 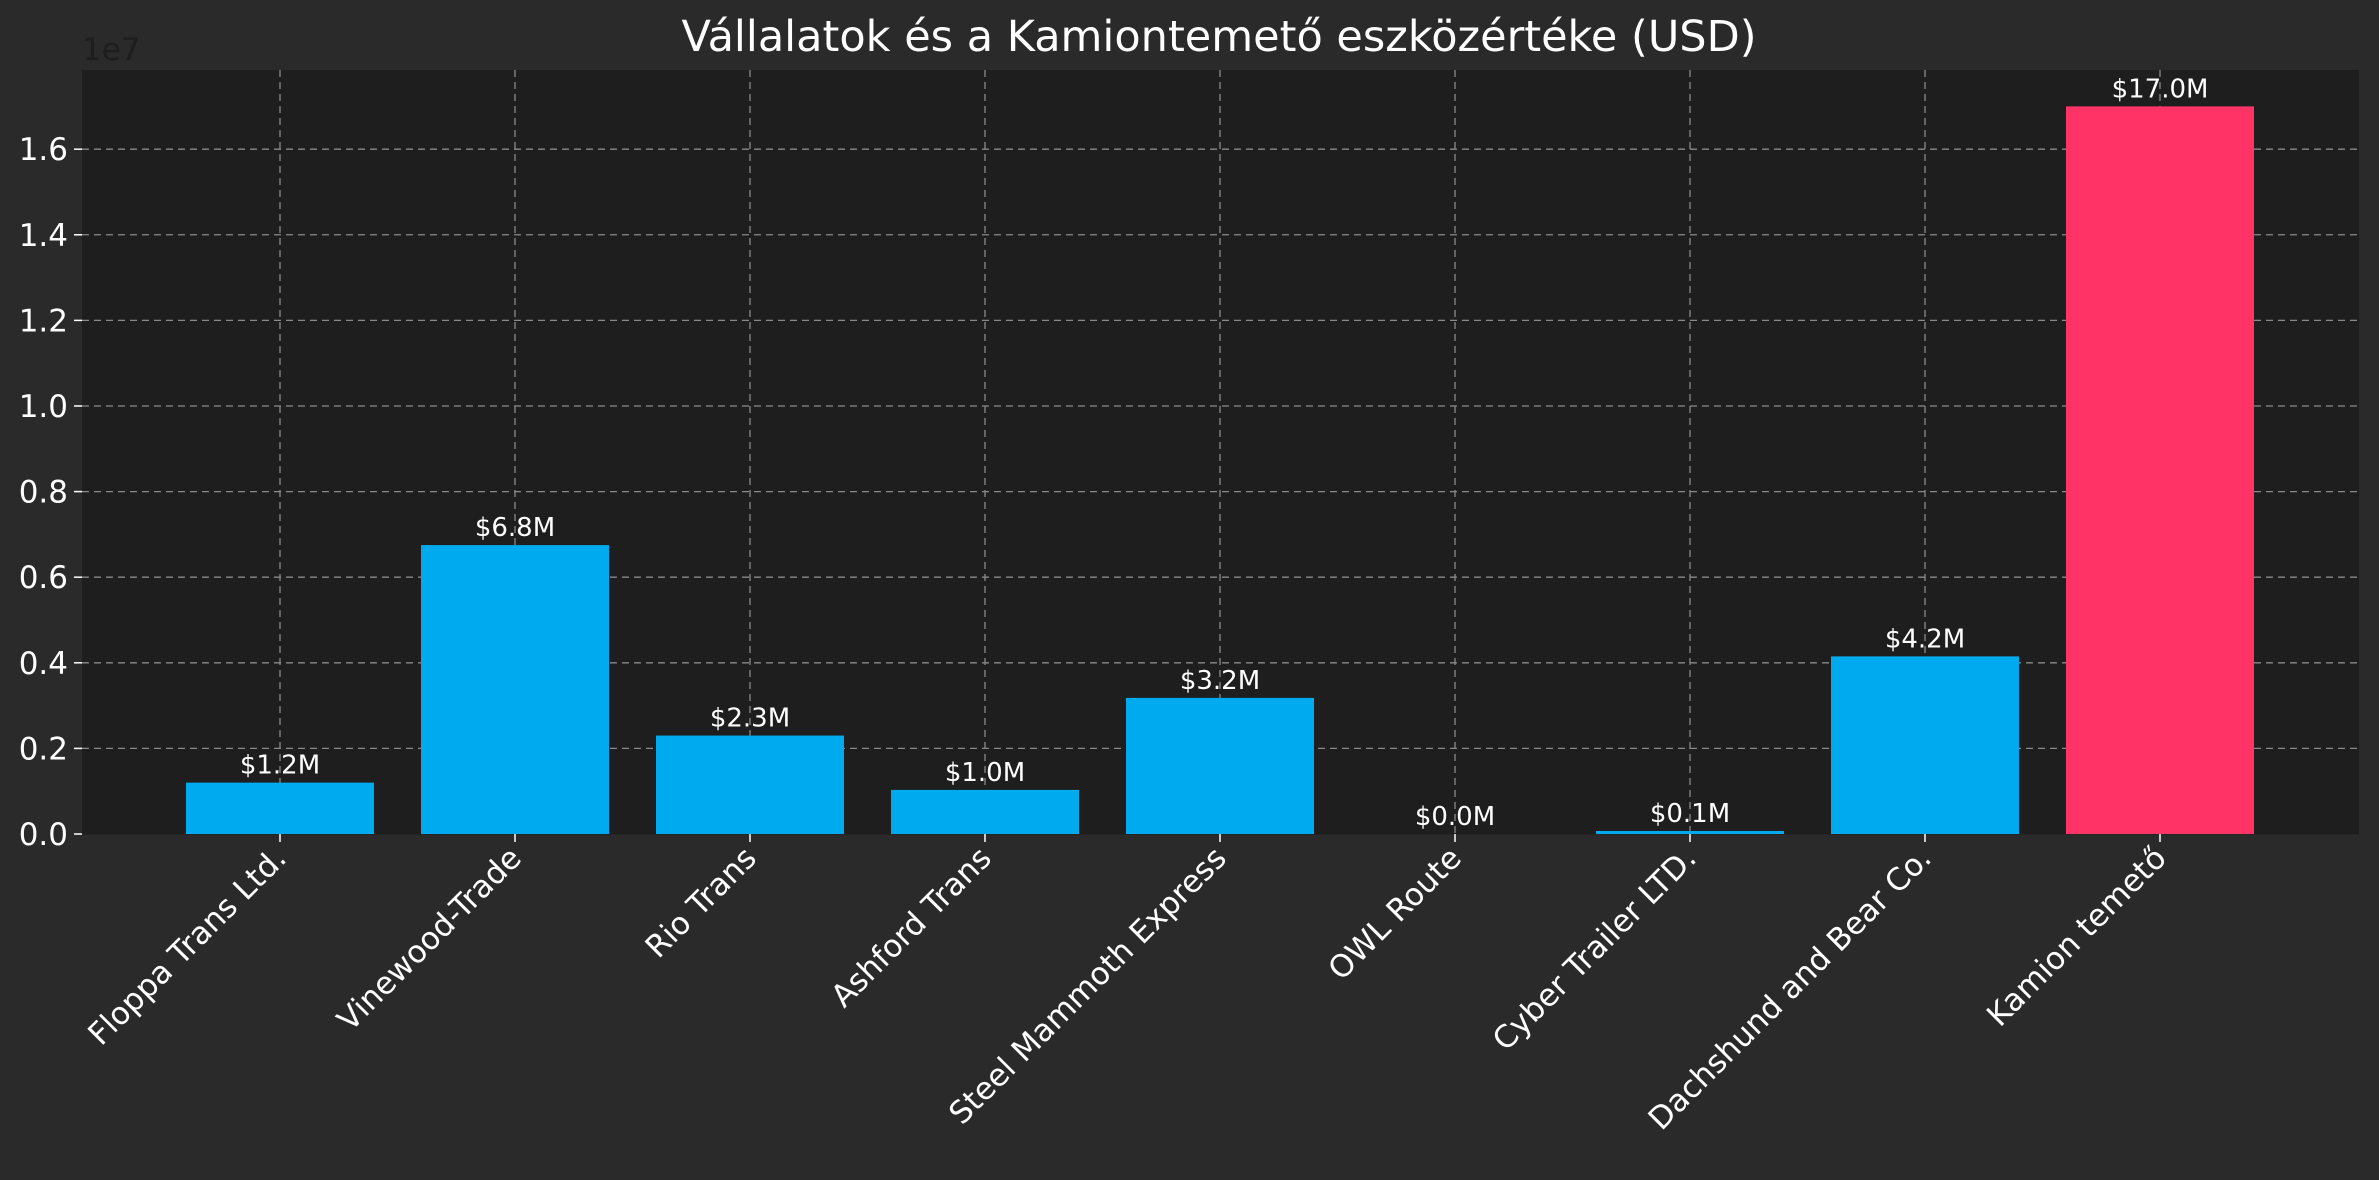 What do you see at coordinates (43, 749) in the screenshot?
I see `y-tick-label: 0.2` at bounding box center [43, 749].